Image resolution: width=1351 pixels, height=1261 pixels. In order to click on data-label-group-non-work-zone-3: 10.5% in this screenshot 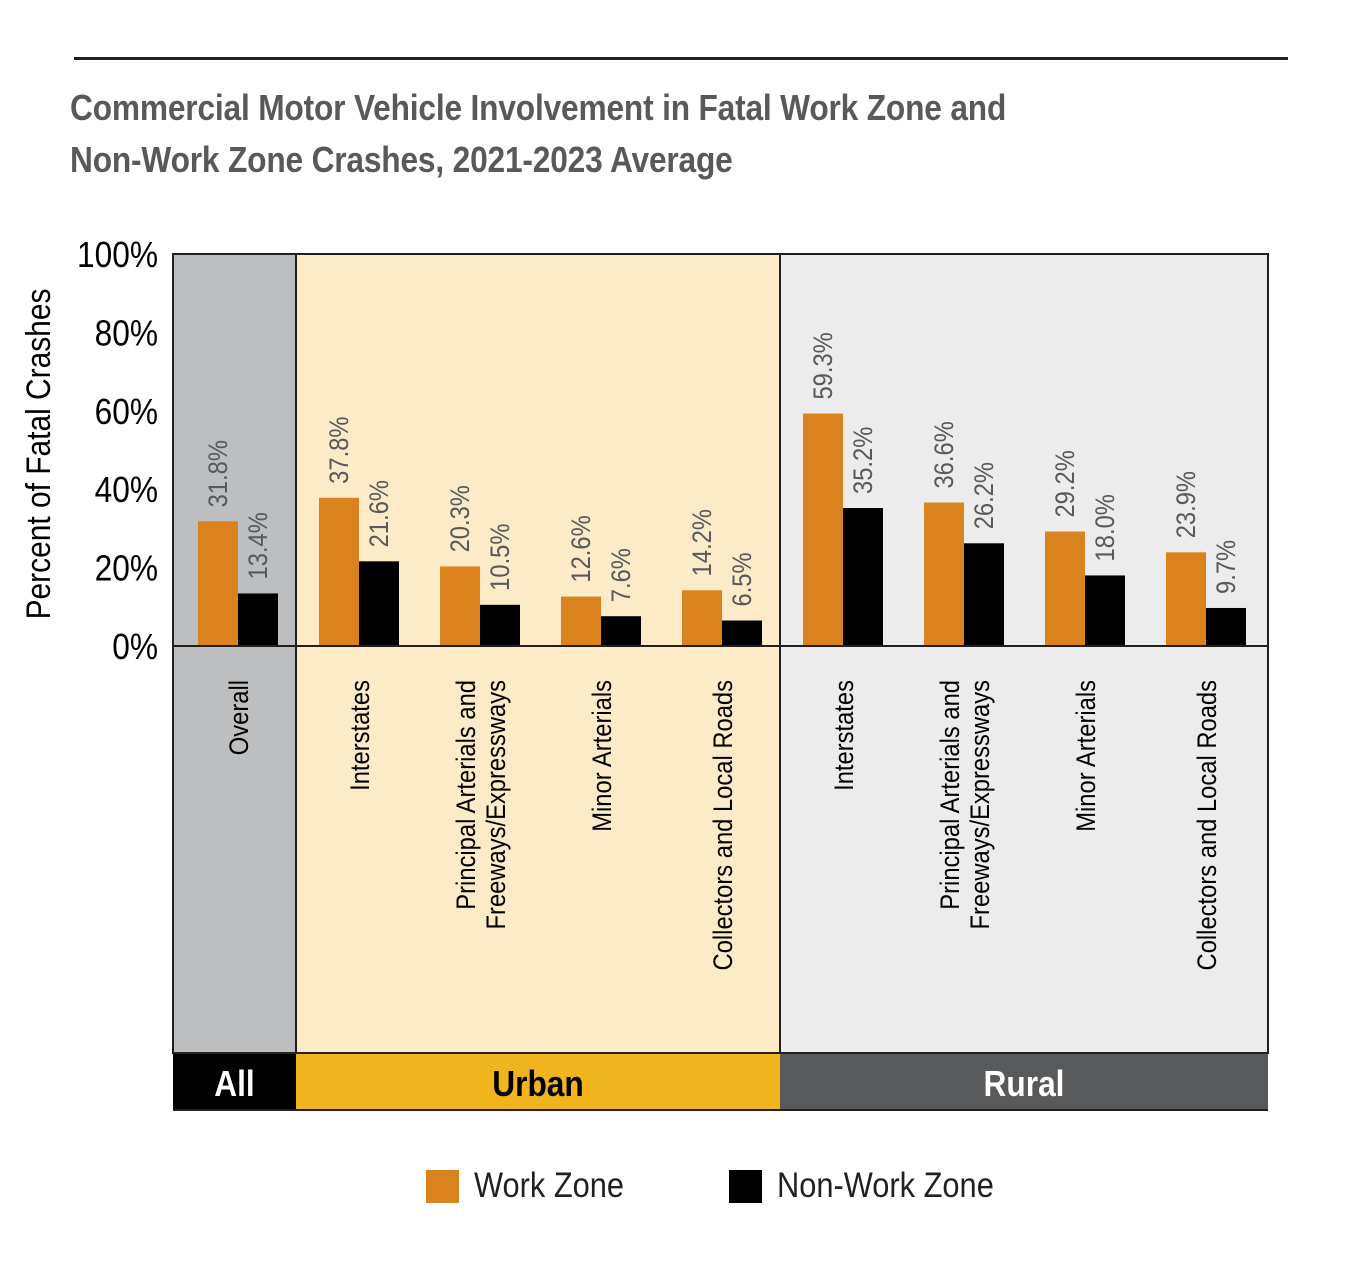, I will do `click(501, 556)`.